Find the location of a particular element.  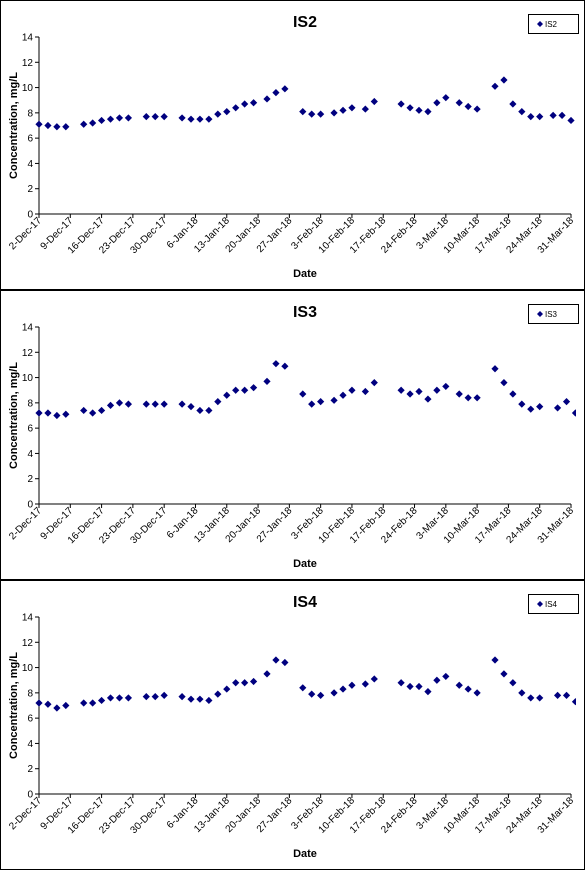

chart-title: IS3 is located at coordinates (305, 312).